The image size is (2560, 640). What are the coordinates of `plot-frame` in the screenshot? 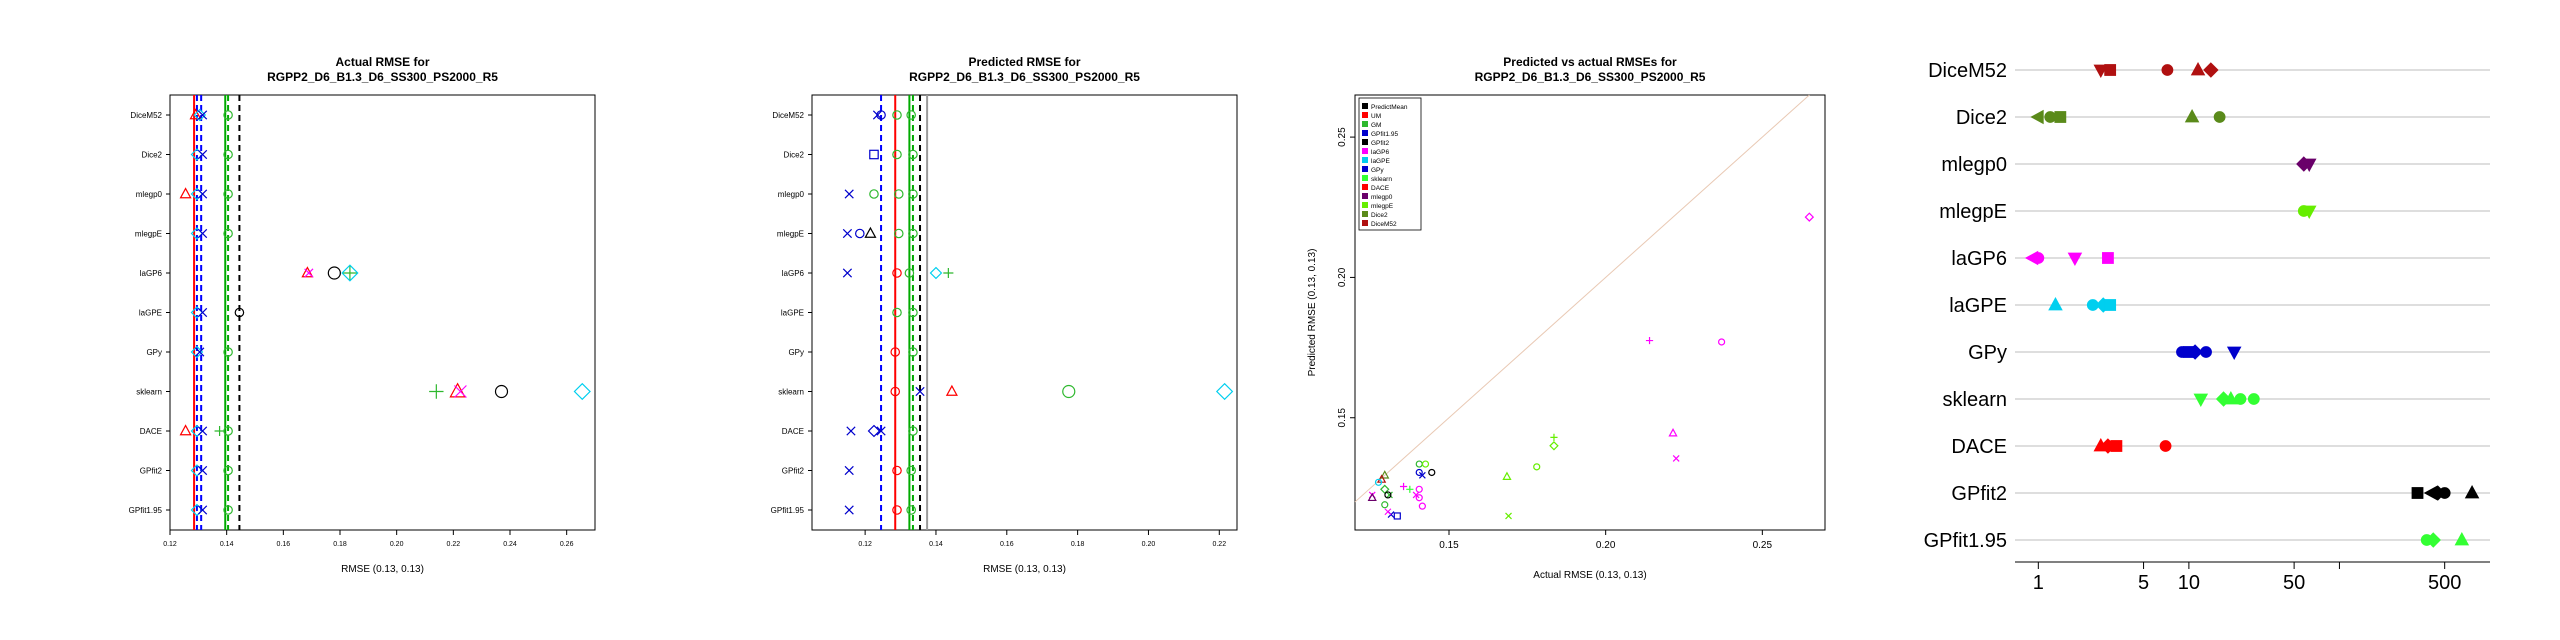 It's located at (382, 312).